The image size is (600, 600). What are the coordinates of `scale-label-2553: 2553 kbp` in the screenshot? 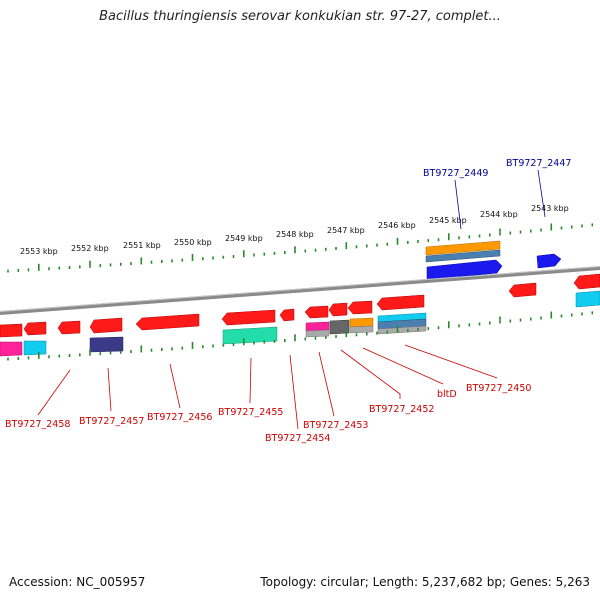 It's located at (39, 251).